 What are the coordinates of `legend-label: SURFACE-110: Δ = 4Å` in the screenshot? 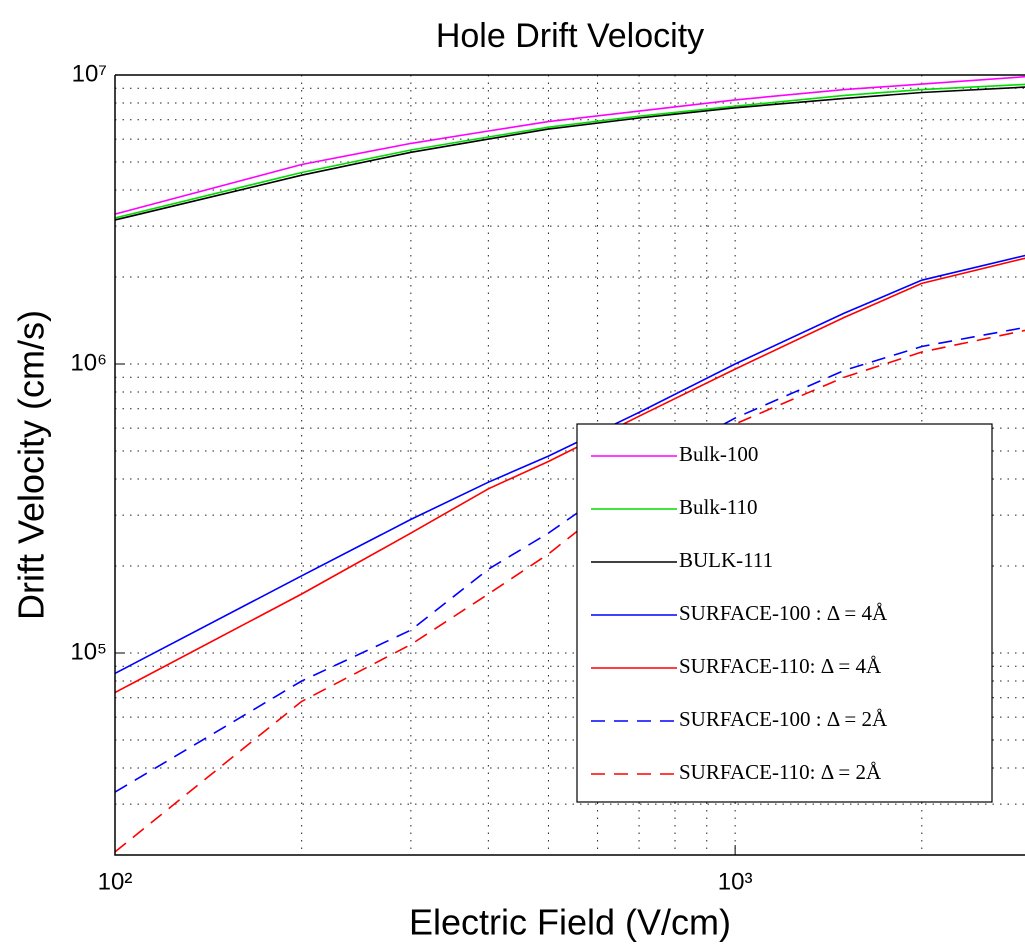 It's located at (780, 666).